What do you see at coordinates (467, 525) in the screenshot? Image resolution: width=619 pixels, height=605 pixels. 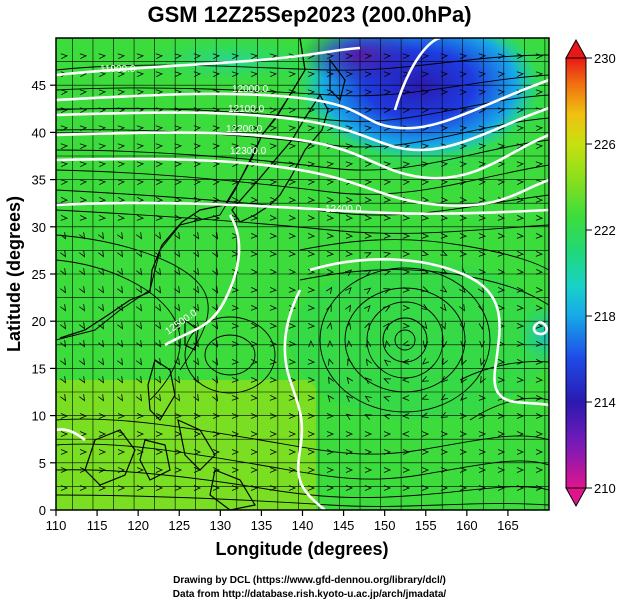 I see `x-tick-label: 160` at bounding box center [467, 525].